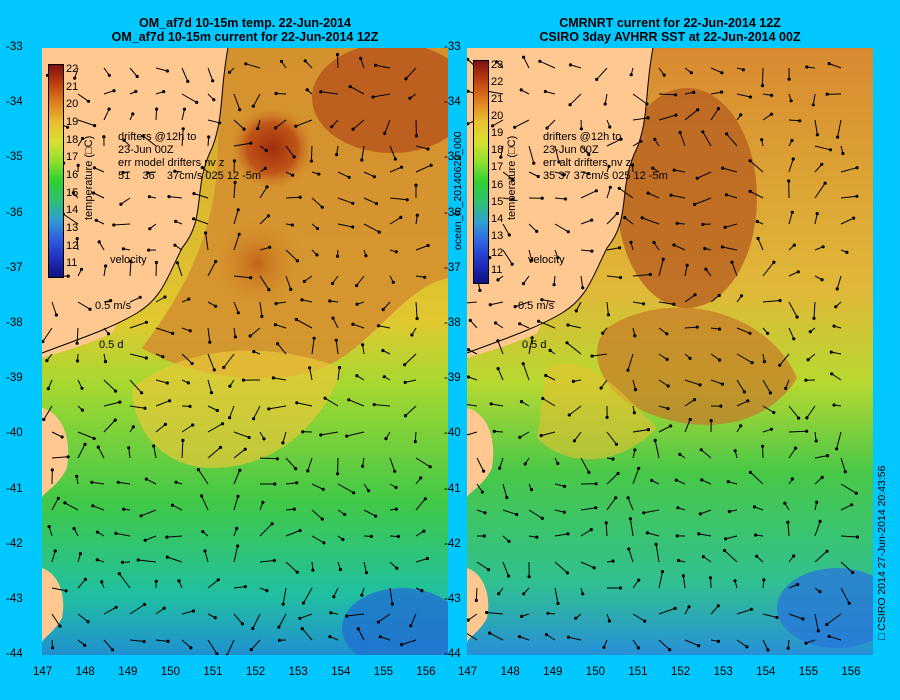 This screenshot has height=700, width=900. What do you see at coordinates (14, 433) in the screenshot?
I see `lat-tick-left: -40` at bounding box center [14, 433].